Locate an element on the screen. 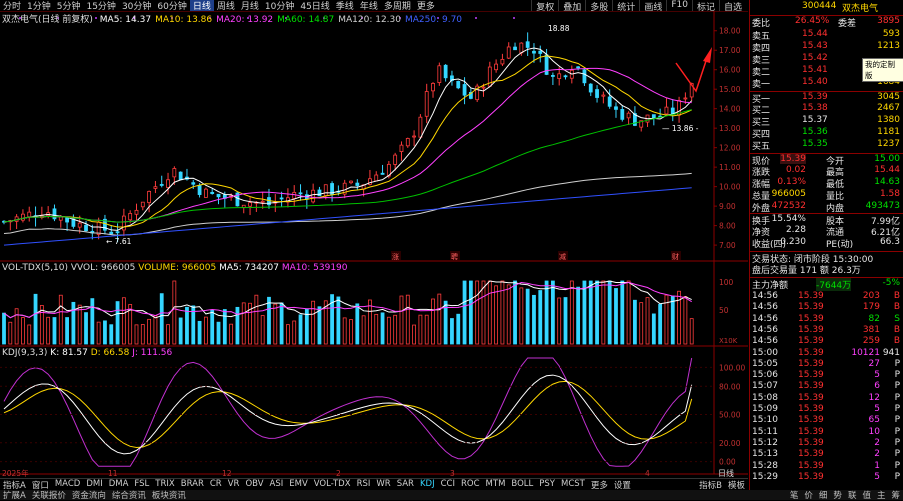 This screenshot has width=903, height=501. indicator-tab-right: 指标B is located at coordinates (710, 485).